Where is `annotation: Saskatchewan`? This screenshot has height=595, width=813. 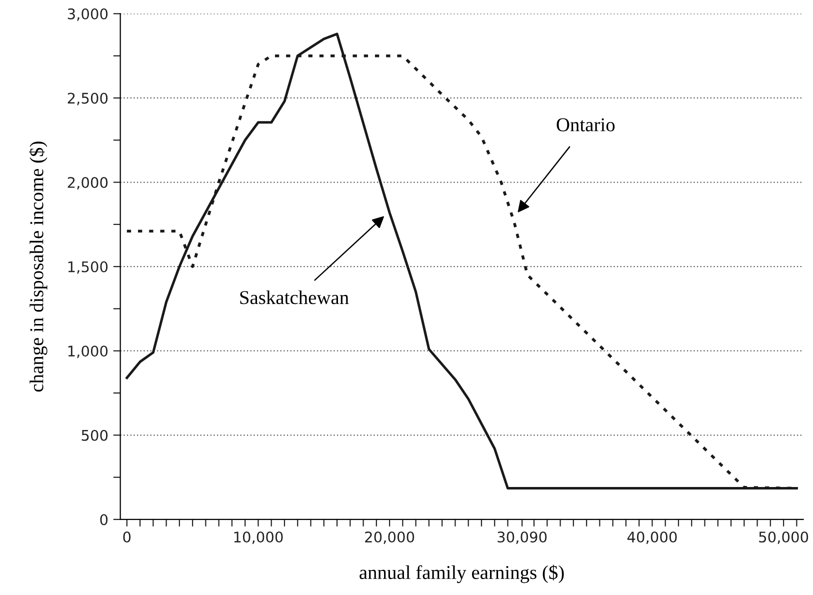 annotation: Saskatchewan is located at coordinates (294, 297).